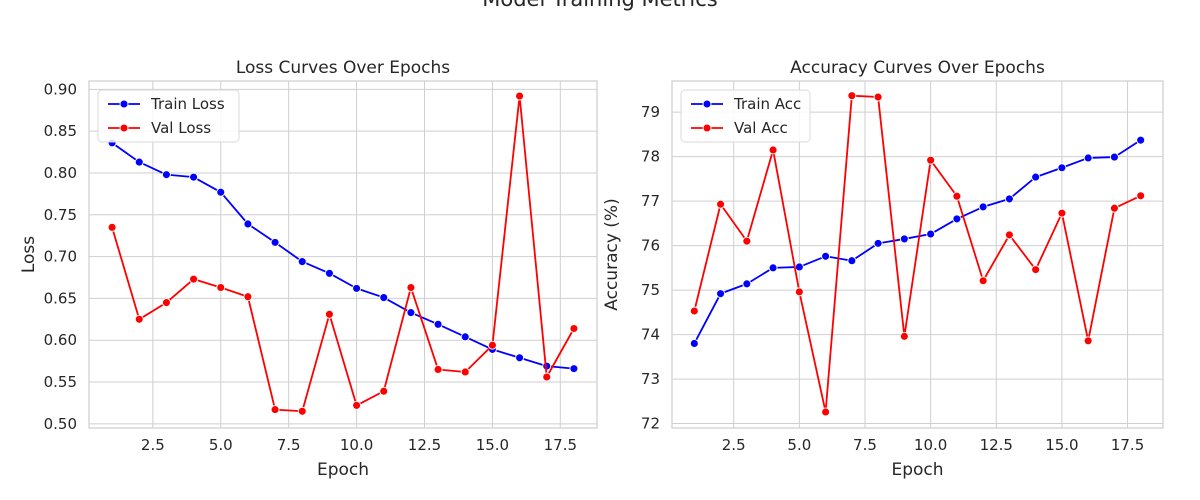 This screenshot has height=500, width=1200. What do you see at coordinates (650, 379) in the screenshot?
I see `y-tick-label: 73` at bounding box center [650, 379].